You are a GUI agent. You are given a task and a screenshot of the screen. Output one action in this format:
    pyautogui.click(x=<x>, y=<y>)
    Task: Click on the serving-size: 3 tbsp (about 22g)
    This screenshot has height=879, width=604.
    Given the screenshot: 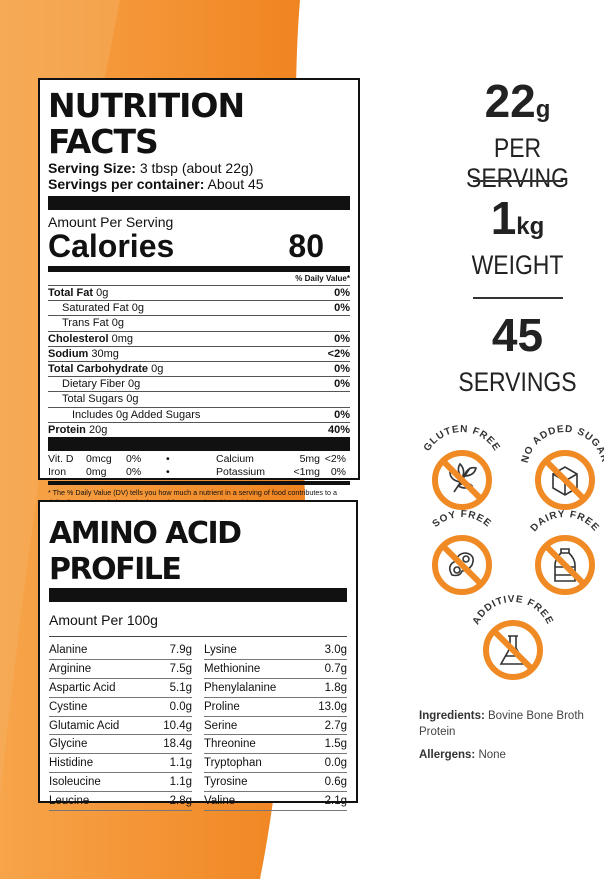 What is the action you would take?
    pyautogui.click(x=196, y=168)
    